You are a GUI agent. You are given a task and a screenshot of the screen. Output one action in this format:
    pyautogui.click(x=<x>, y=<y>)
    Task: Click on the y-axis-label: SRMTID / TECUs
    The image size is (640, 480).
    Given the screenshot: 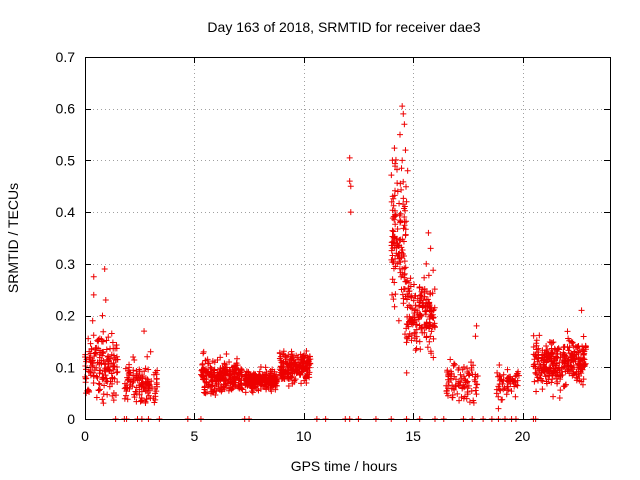 What is the action you would take?
    pyautogui.click(x=13, y=238)
    